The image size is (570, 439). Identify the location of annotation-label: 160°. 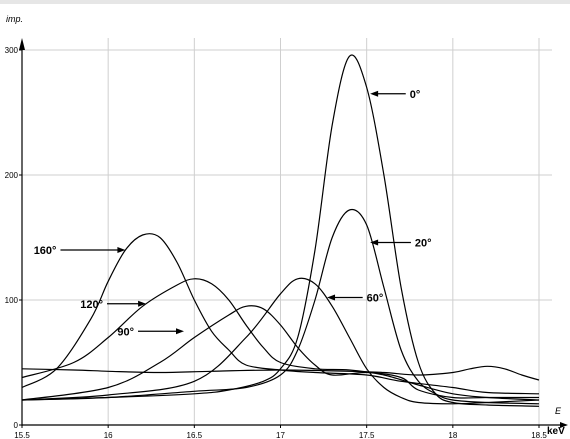
(45, 251).